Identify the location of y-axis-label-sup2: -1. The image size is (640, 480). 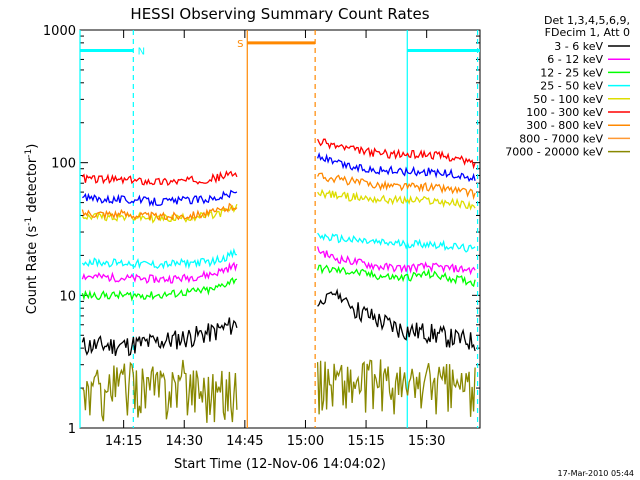
(29, 153).